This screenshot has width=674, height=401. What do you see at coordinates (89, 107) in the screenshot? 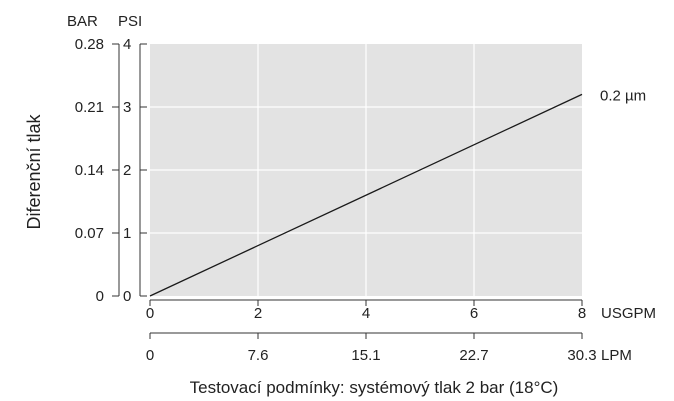
I see `y-tick-label-bar: 0.21` at bounding box center [89, 107].